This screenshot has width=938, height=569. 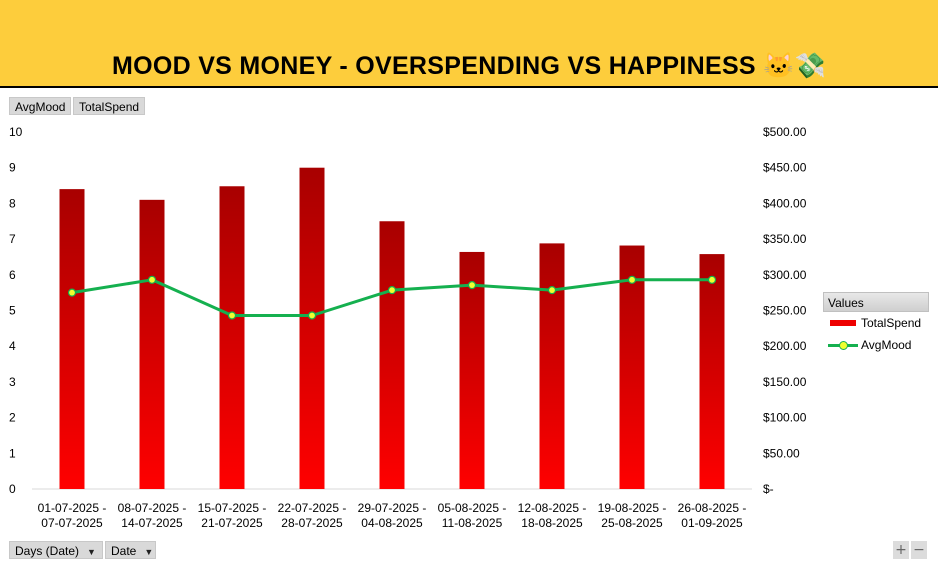 What do you see at coordinates (785, 168) in the screenshot?
I see `right-axis-tick-label: $450.00` at bounding box center [785, 168].